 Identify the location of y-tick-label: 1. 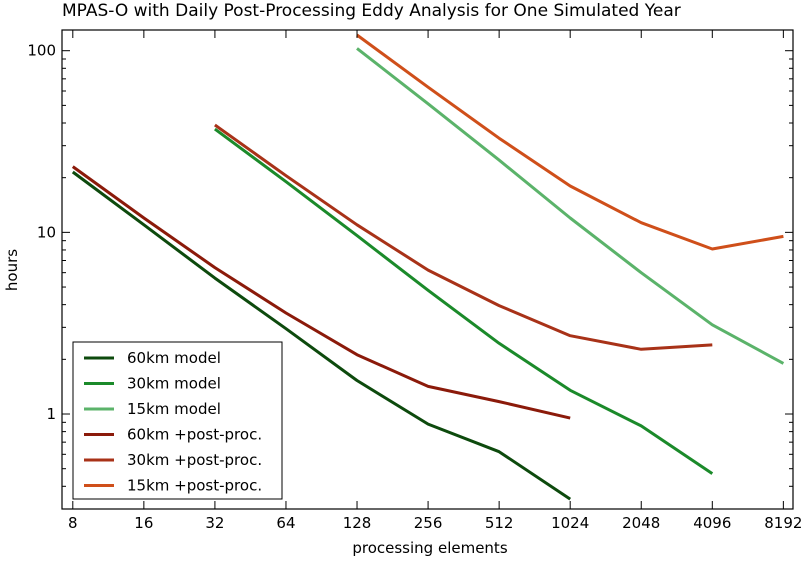
(51, 414).